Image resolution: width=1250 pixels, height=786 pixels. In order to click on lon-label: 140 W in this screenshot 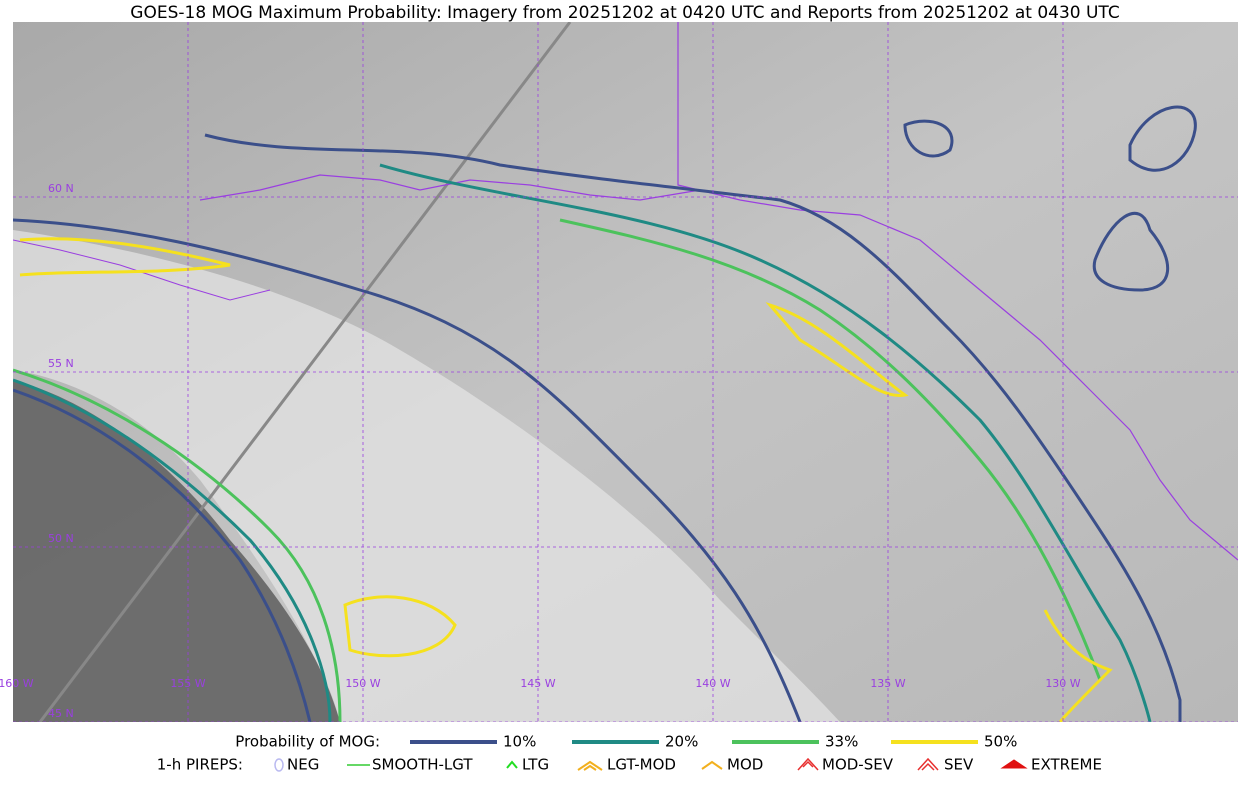, I will do `click(712, 683)`.